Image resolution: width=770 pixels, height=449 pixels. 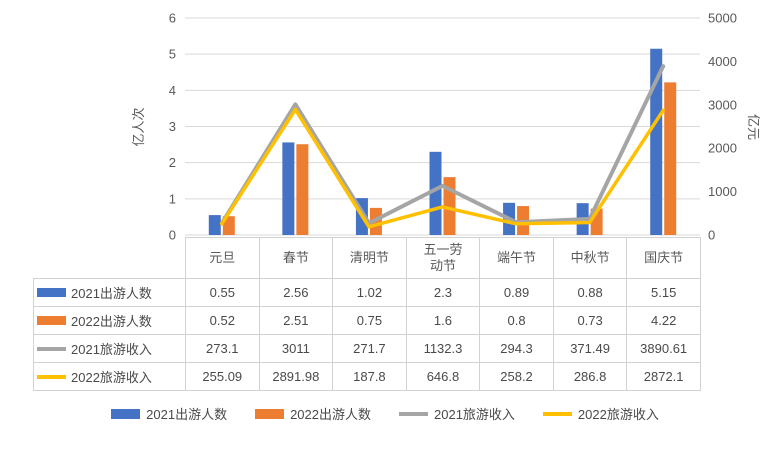 What do you see at coordinates (663, 292) in the screenshot?
I see `table-value-cell: 5.15` at bounding box center [663, 292].